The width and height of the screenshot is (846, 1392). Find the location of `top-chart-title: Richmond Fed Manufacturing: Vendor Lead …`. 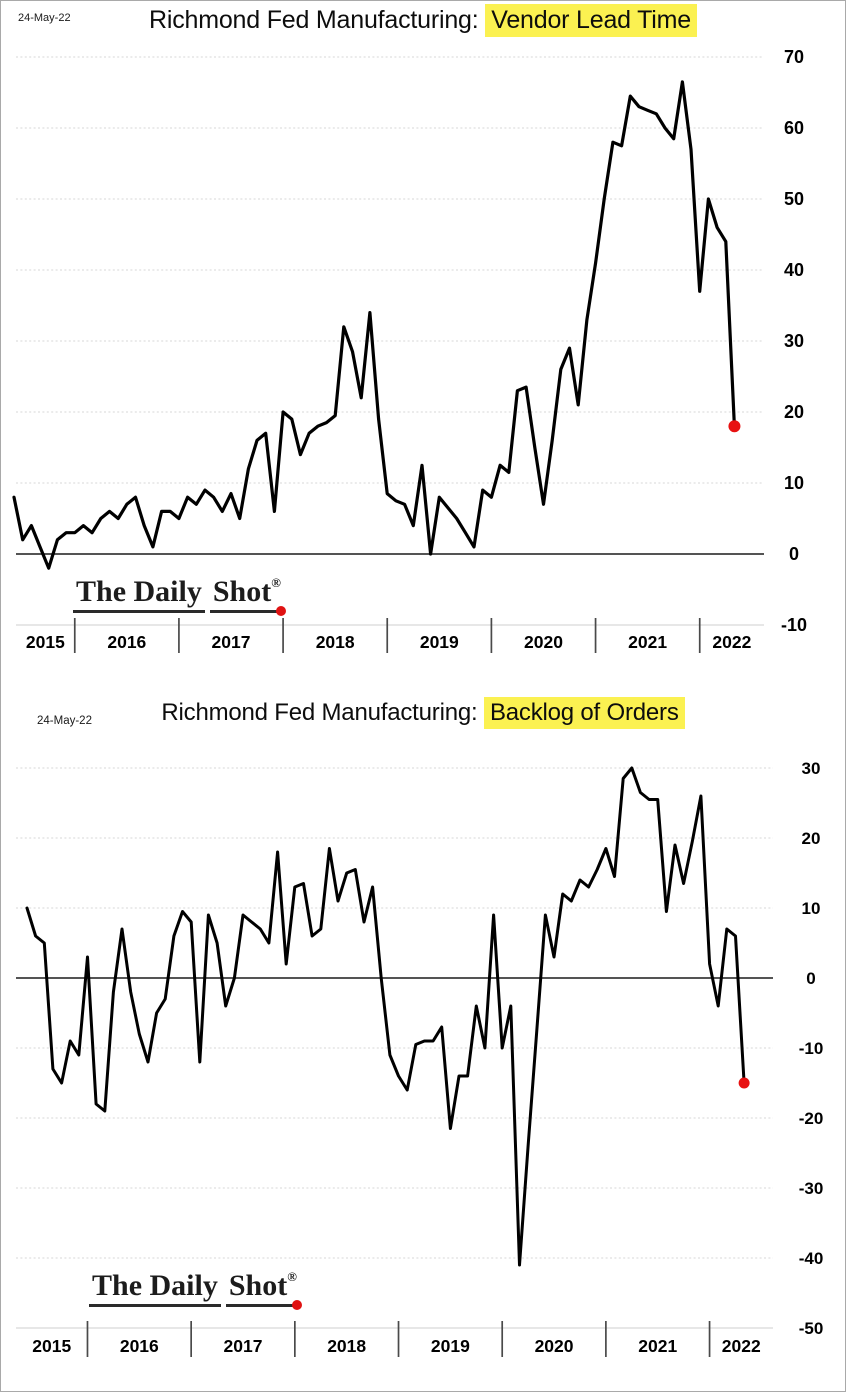

top-chart-title: Richmond Fed Manufacturing: Vendor Lead … is located at coordinates (423, 20).